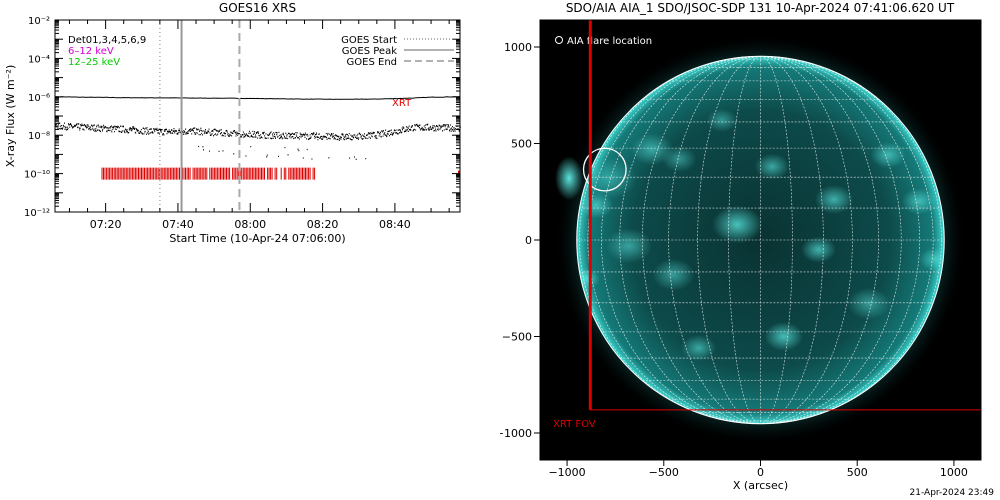 This screenshot has height=500, width=1000. Describe the element at coordinates (94, 62) in the screenshot. I see `legend-left-entry: 12–25 keV` at that location.